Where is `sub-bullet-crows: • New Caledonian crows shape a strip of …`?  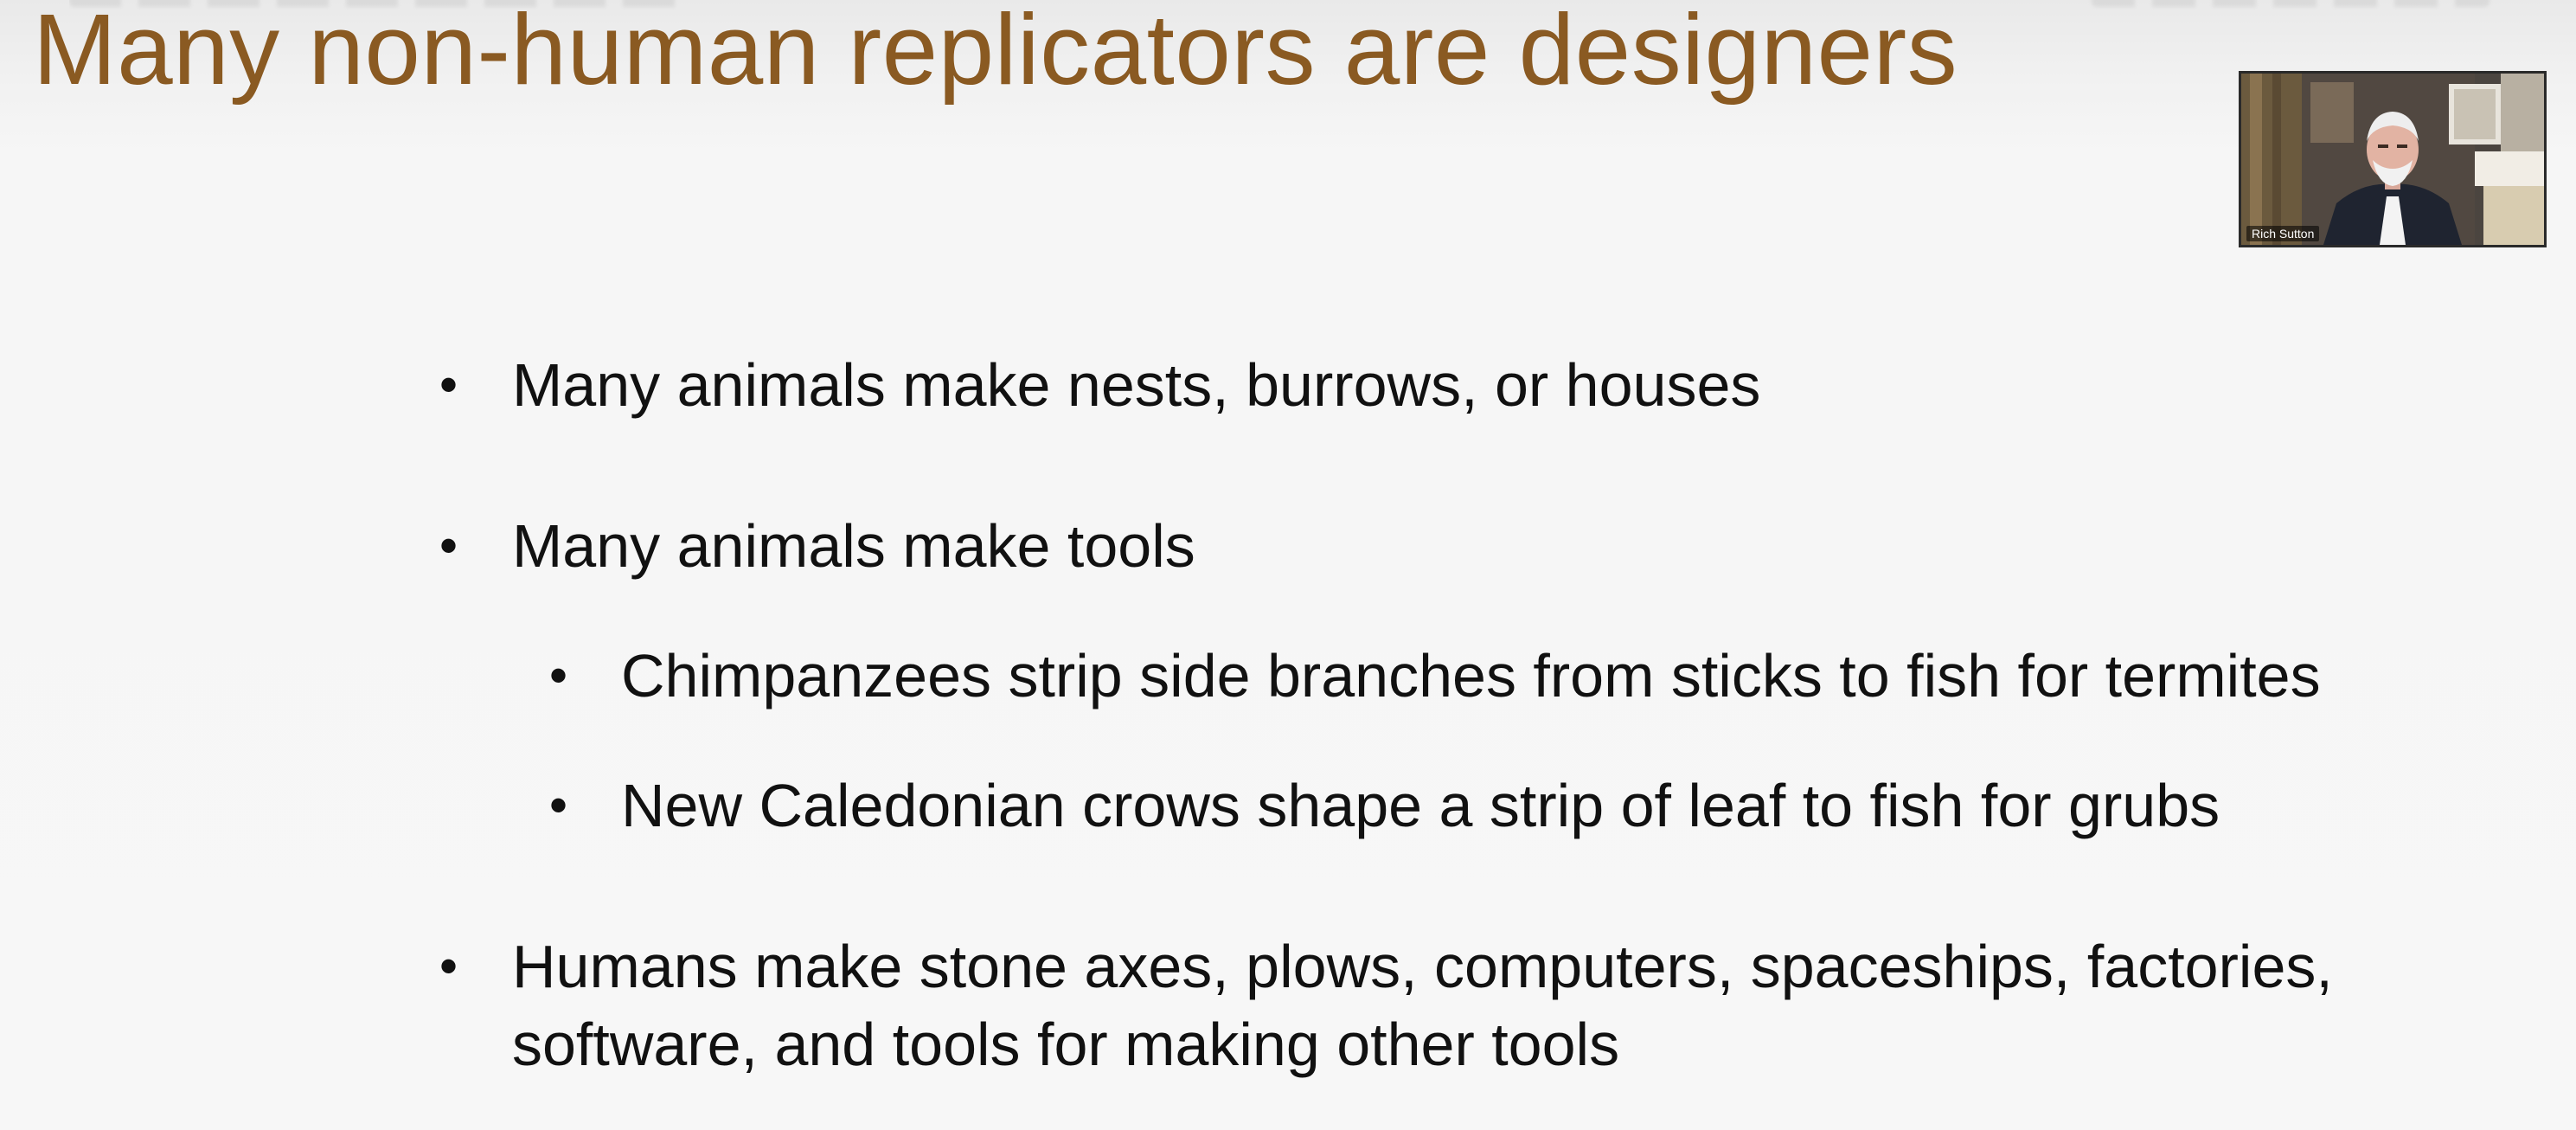
sub-bullet-crows: • New Caledonian crows shape a strip of … is located at coordinates (1488, 806).